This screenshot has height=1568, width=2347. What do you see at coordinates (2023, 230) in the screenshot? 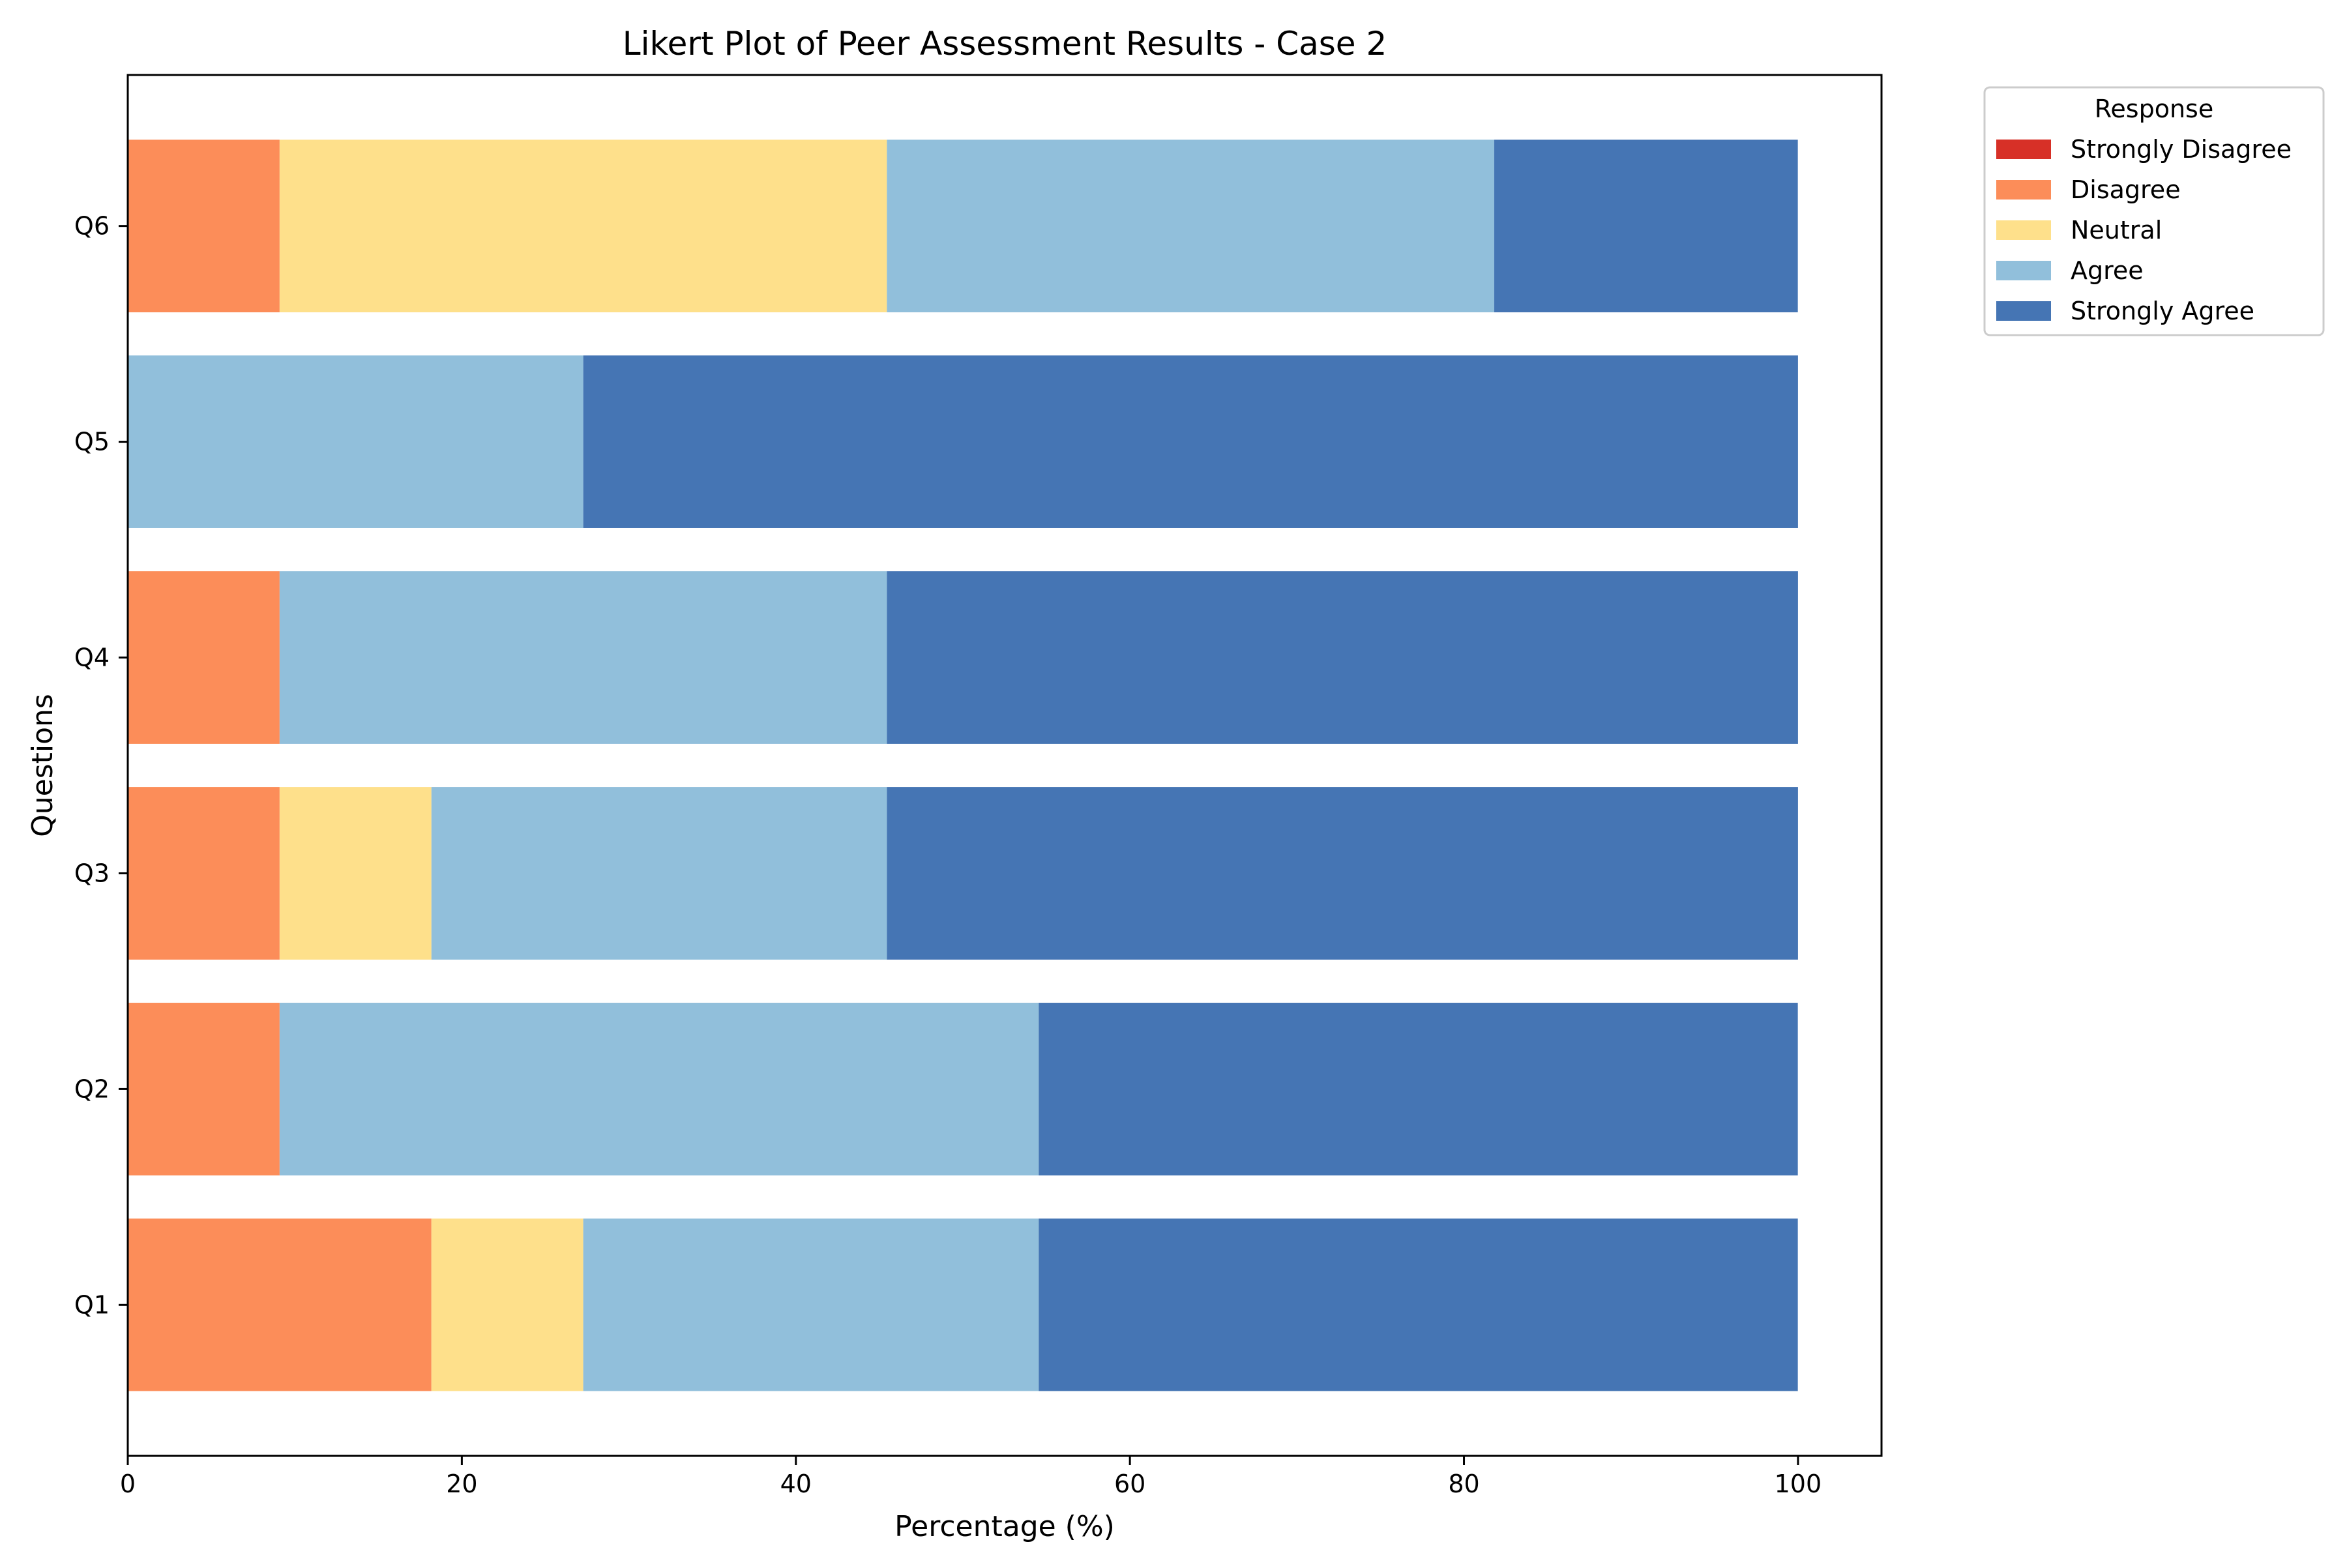
I see `legend-swatch-neutral` at bounding box center [2023, 230].